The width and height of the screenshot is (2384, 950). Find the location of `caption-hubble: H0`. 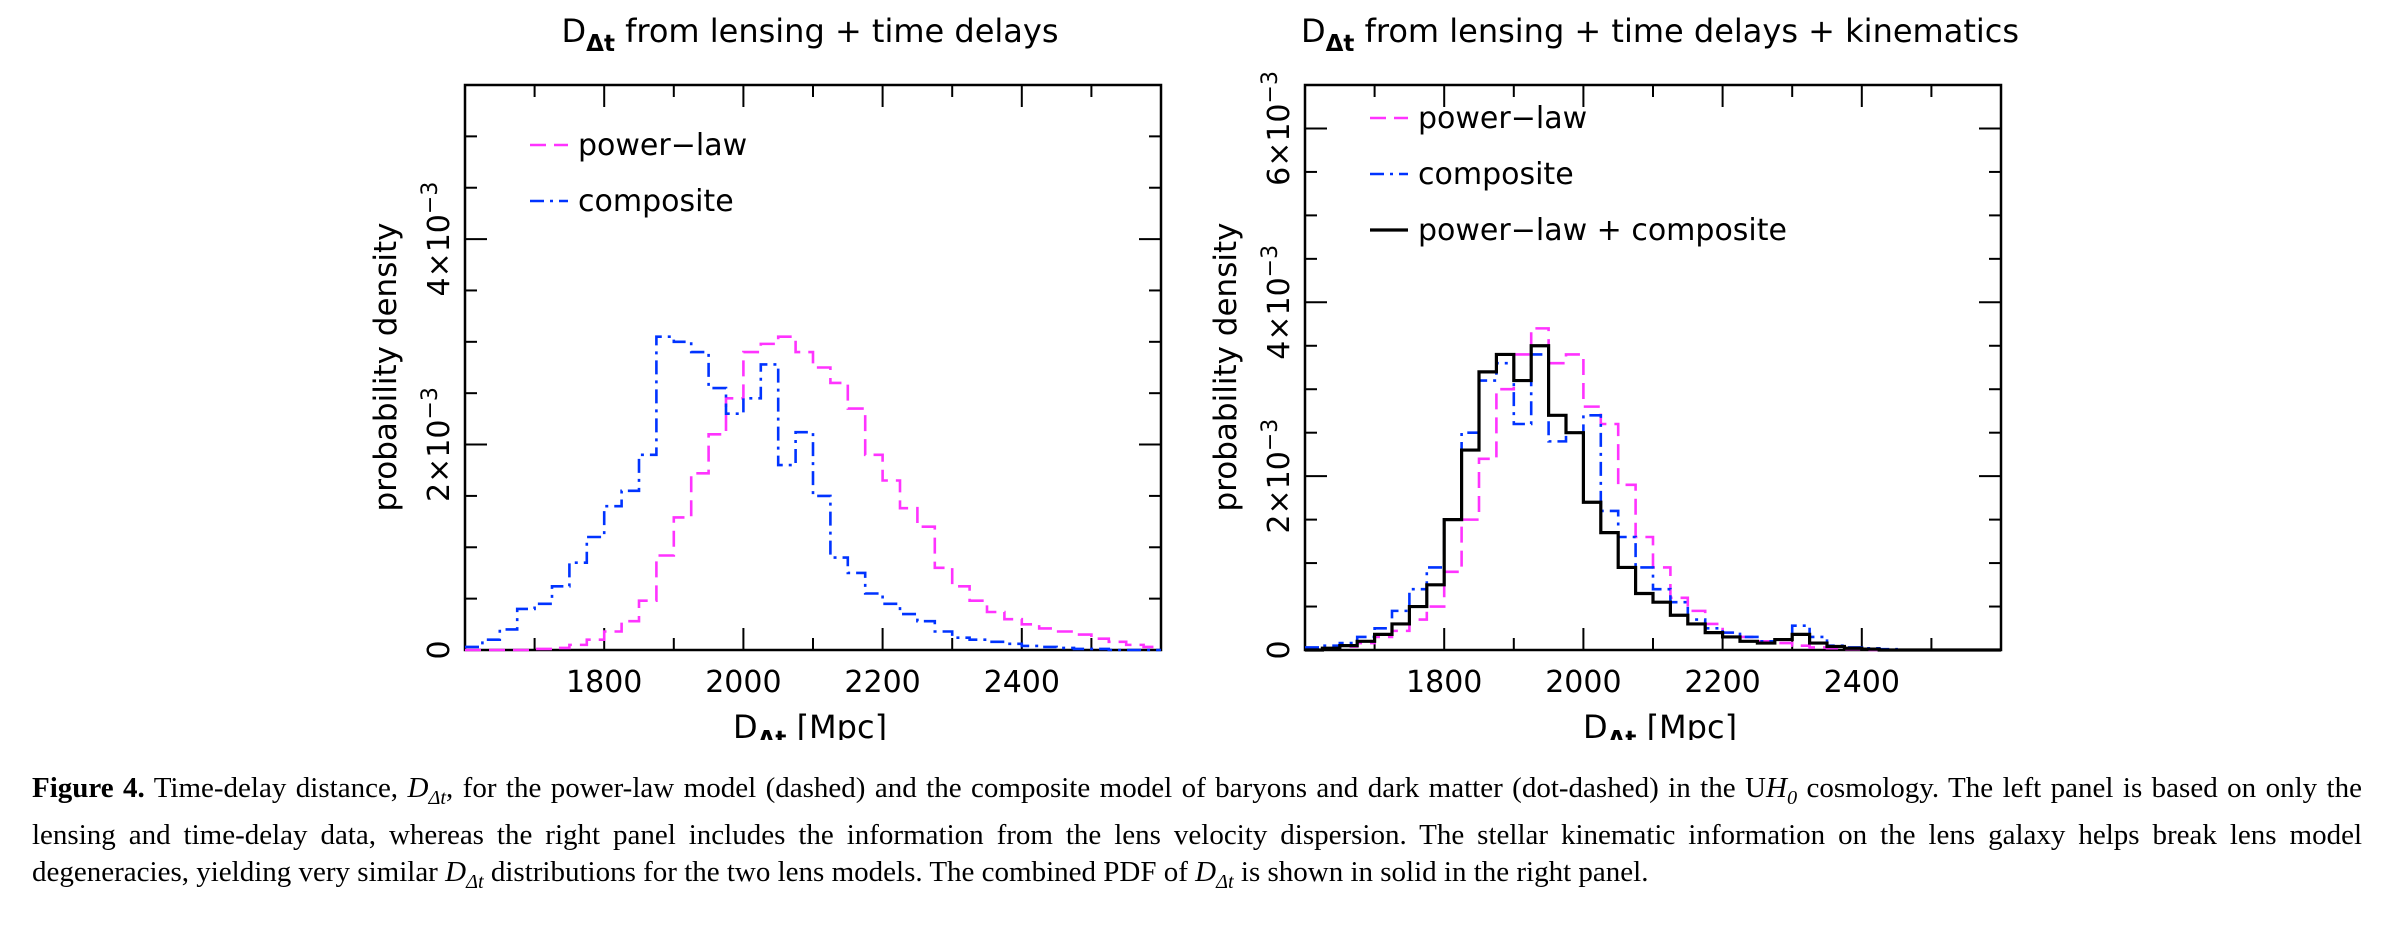

caption-hubble: H0 is located at coordinates (1781, 790).